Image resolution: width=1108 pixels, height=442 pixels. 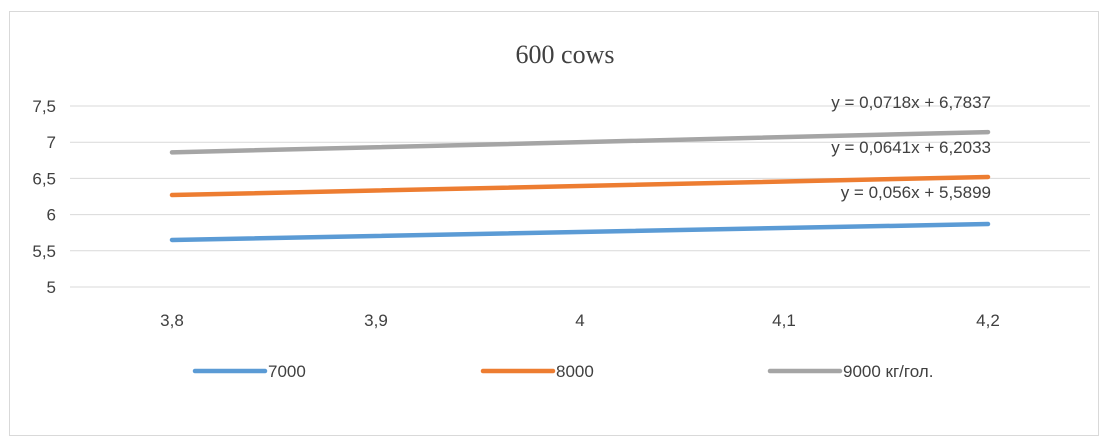 What do you see at coordinates (565, 54) in the screenshot?
I see `chart-title: 600 cows` at bounding box center [565, 54].